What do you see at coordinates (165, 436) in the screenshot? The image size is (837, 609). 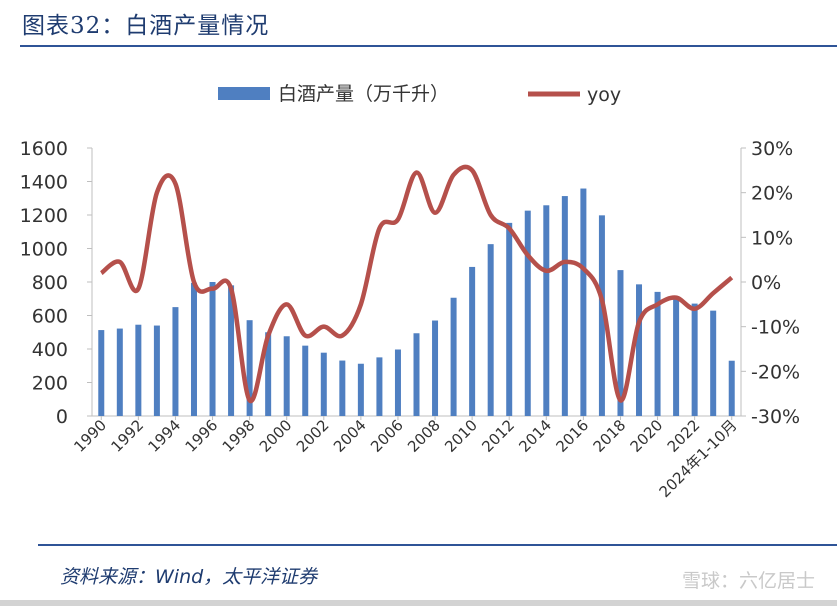 I see `x-tick-label: 1994` at bounding box center [165, 436].